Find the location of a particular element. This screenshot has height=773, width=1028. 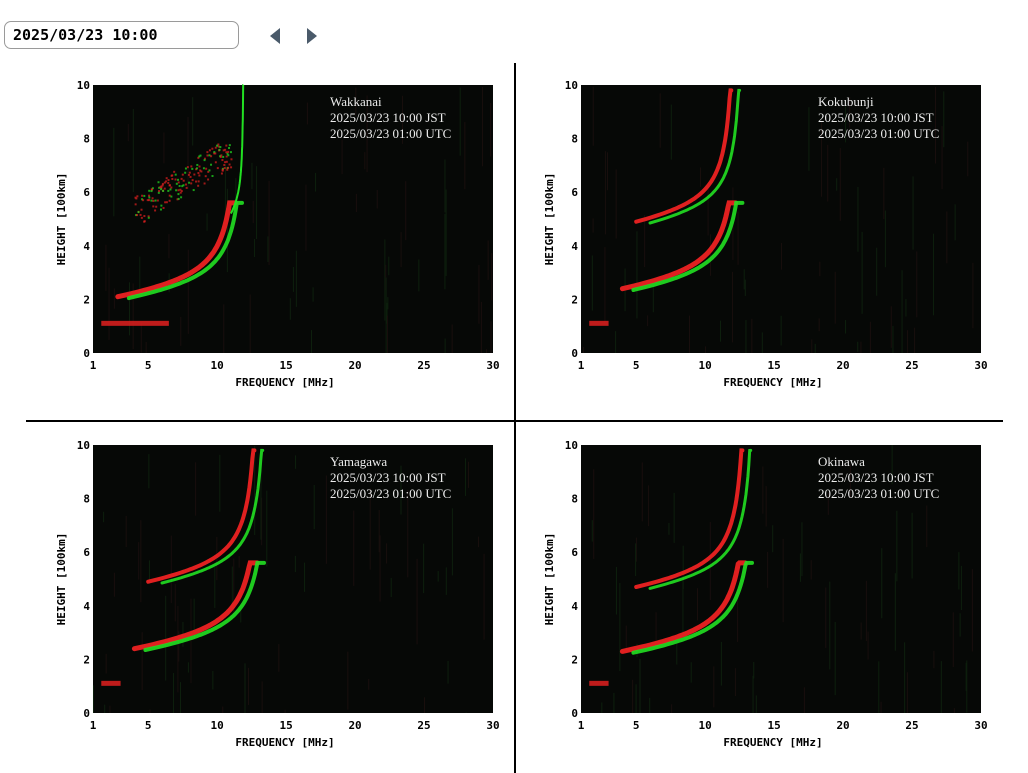

station-name: Kokubunji is located at coordinates (846, 101).